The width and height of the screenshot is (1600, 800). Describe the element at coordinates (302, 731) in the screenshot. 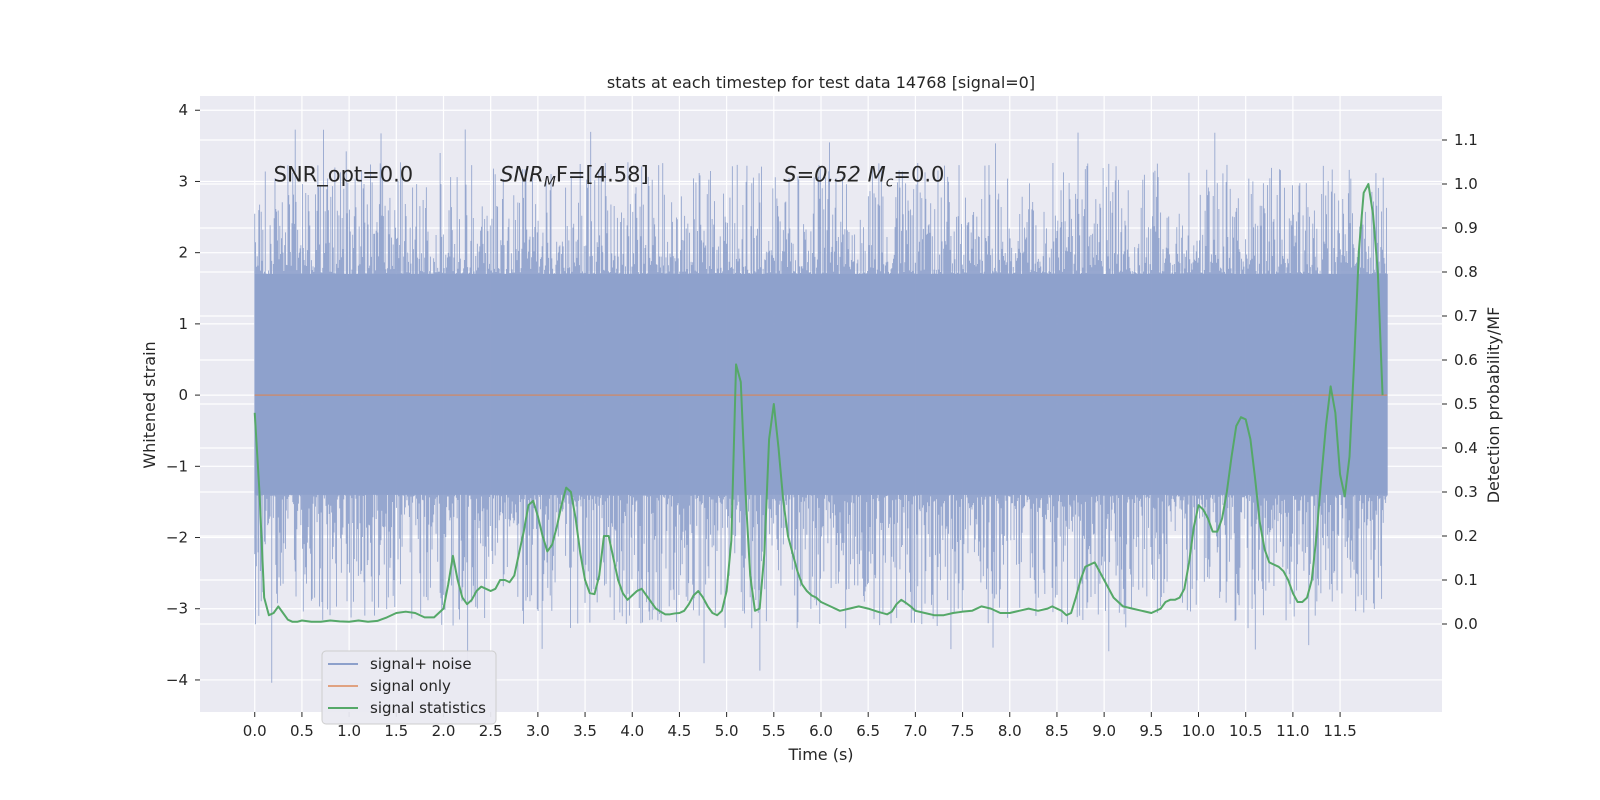

I see `x-tick-label-1: 0.5` at that location.